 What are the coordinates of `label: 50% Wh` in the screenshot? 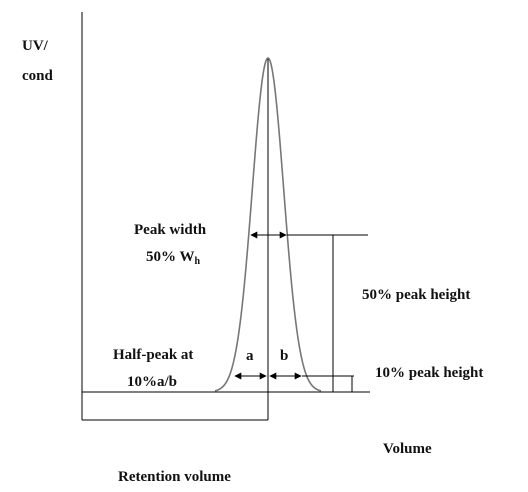 It's located at (173, 258).